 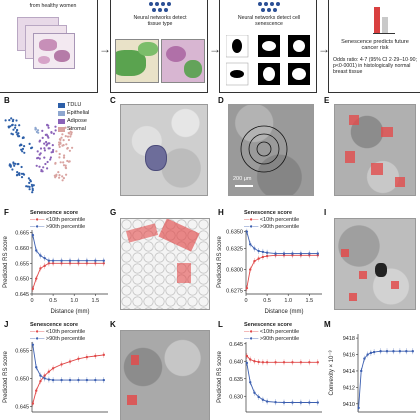 What do you see at coordinates (68, 248) in the screenshot?
I see `chart-f-series-line` at bounding box center [68, 248].